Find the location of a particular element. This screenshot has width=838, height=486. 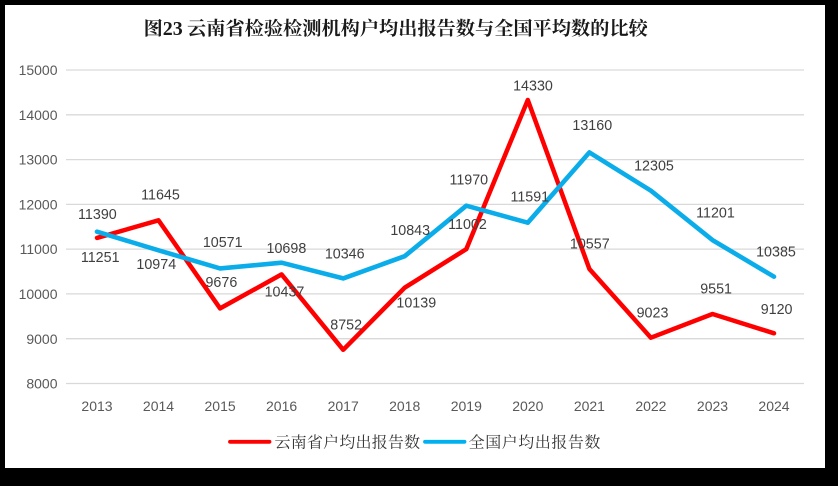

svg-text: 2016 is located at coordinates (281, 406).